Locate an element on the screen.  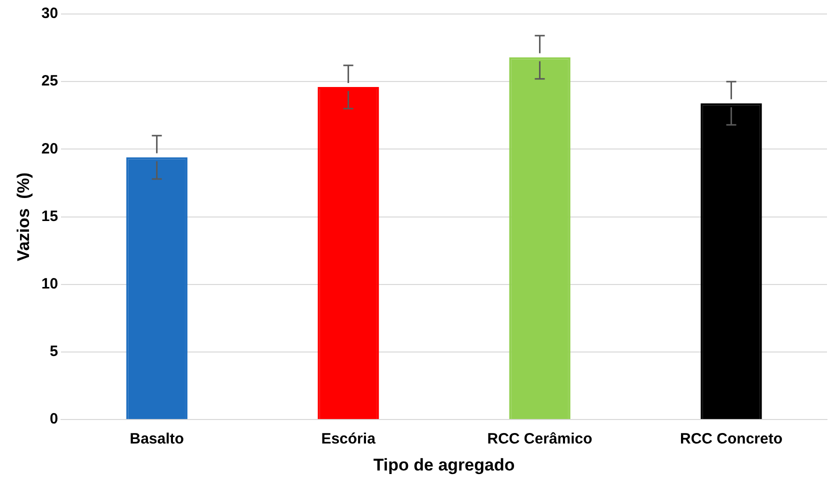
y-tick-label: 10 is located at coordinates (49, 284).